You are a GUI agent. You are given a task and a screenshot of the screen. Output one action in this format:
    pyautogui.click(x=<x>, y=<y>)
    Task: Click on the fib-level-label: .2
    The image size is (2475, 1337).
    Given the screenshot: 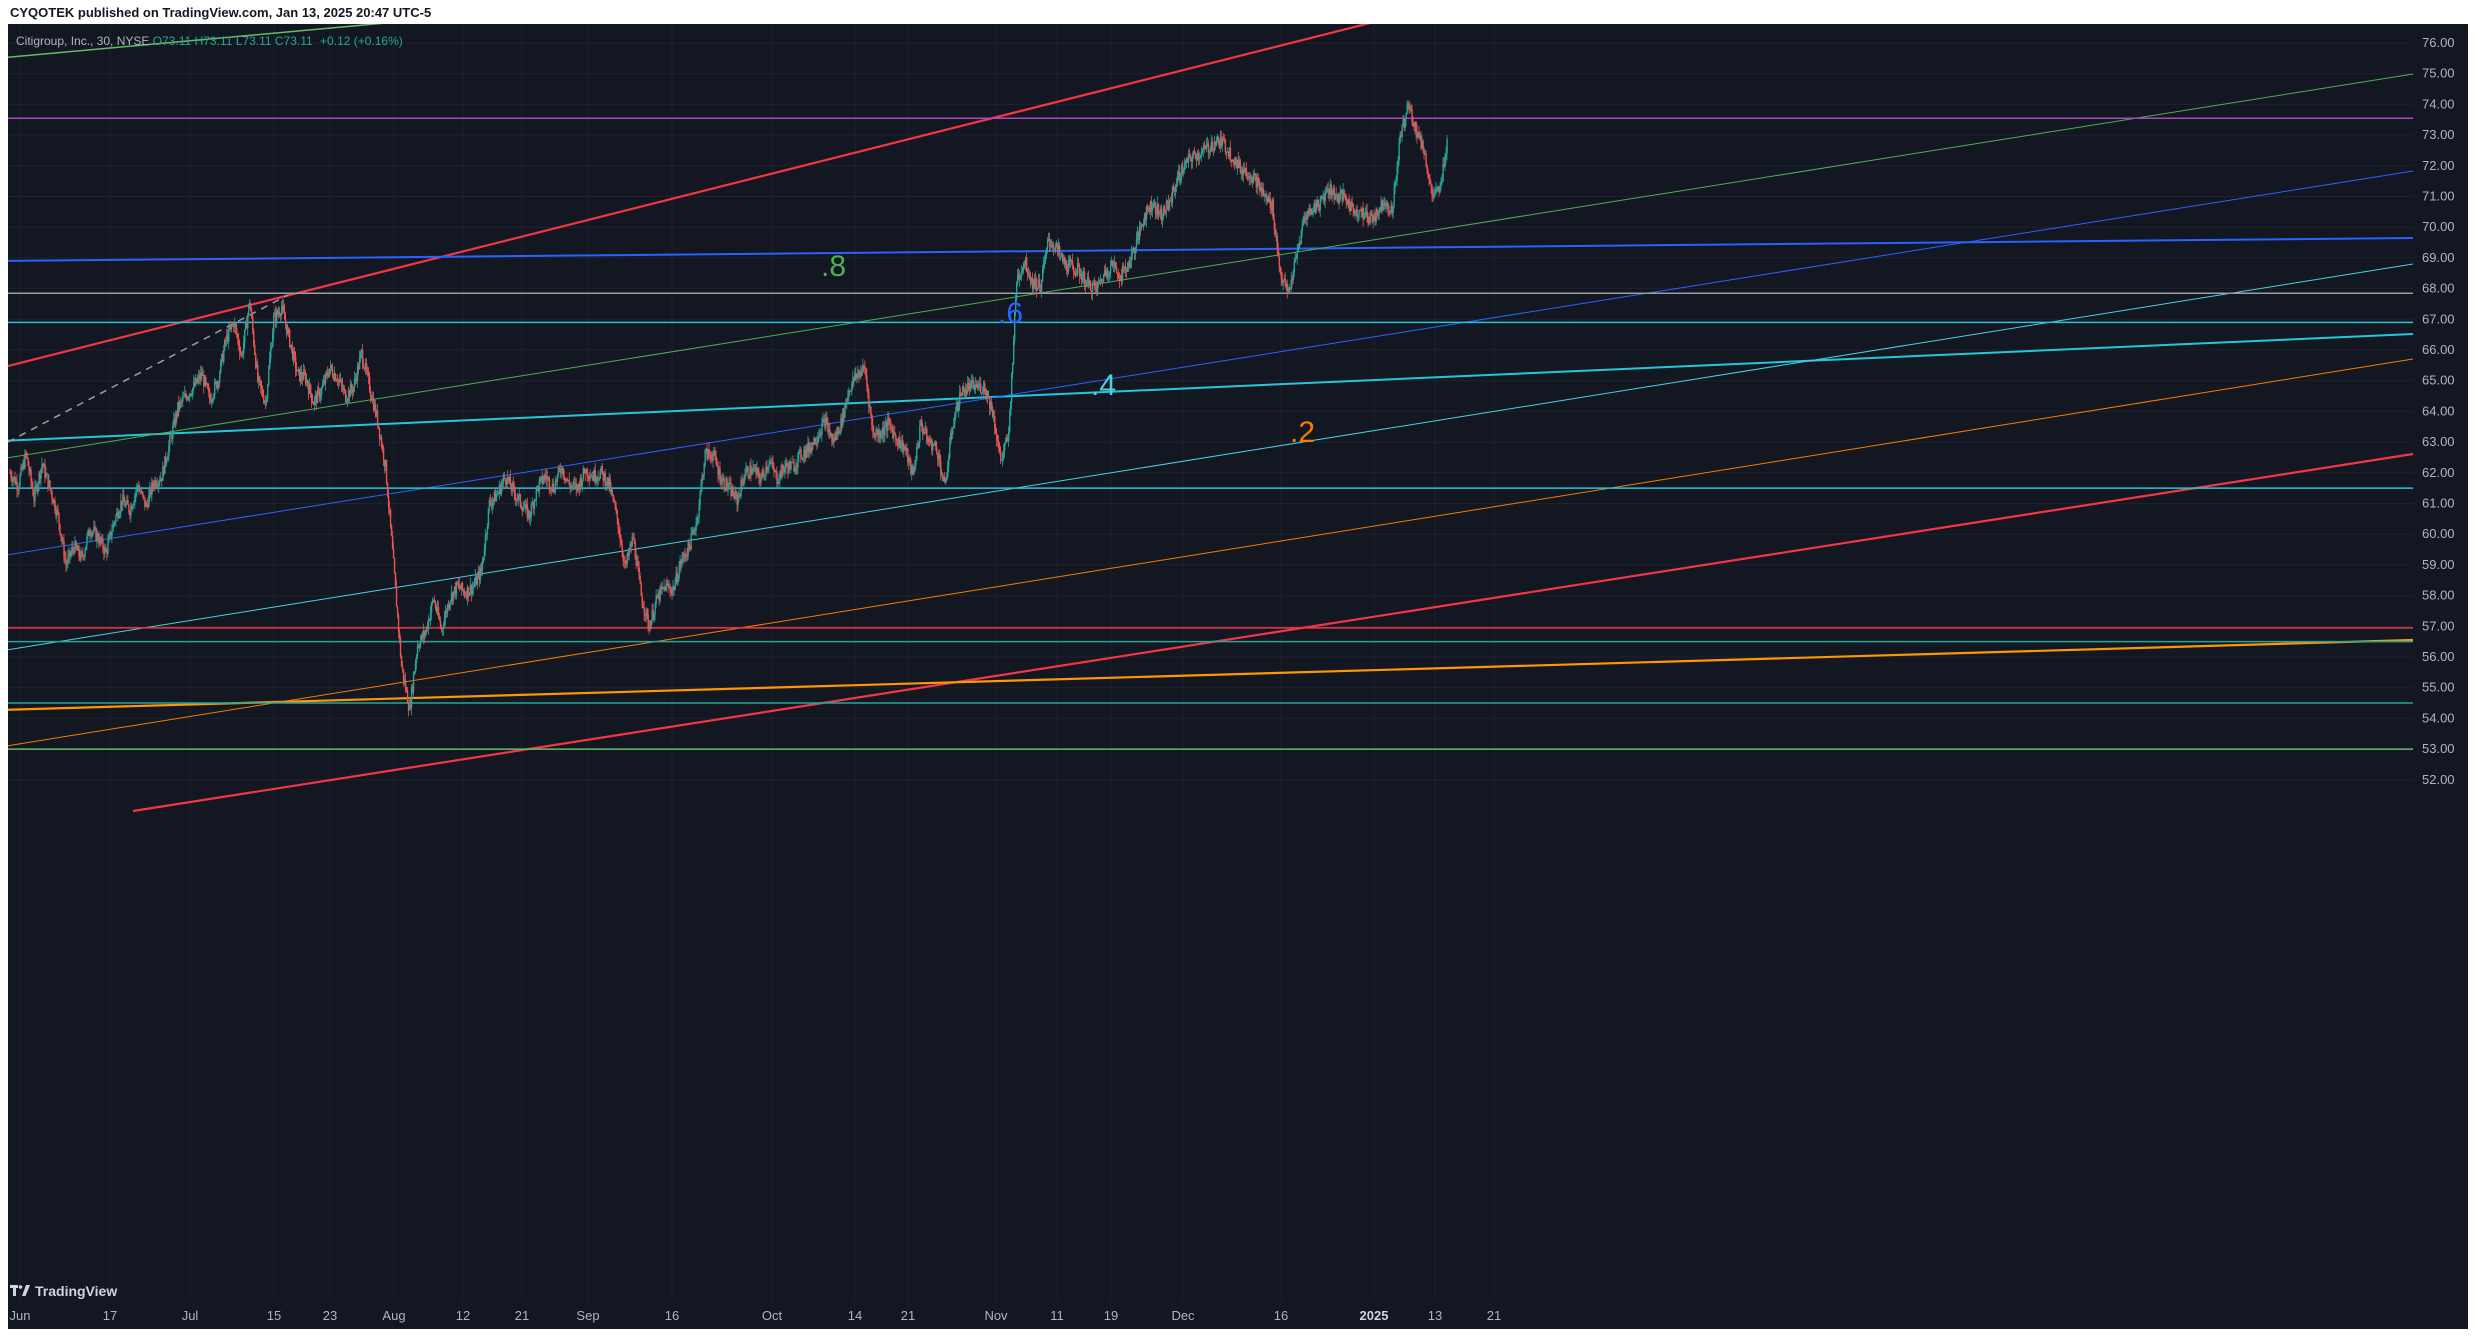 What is the action you would take?
    pyautogui.click(x=1302, y=432)
    